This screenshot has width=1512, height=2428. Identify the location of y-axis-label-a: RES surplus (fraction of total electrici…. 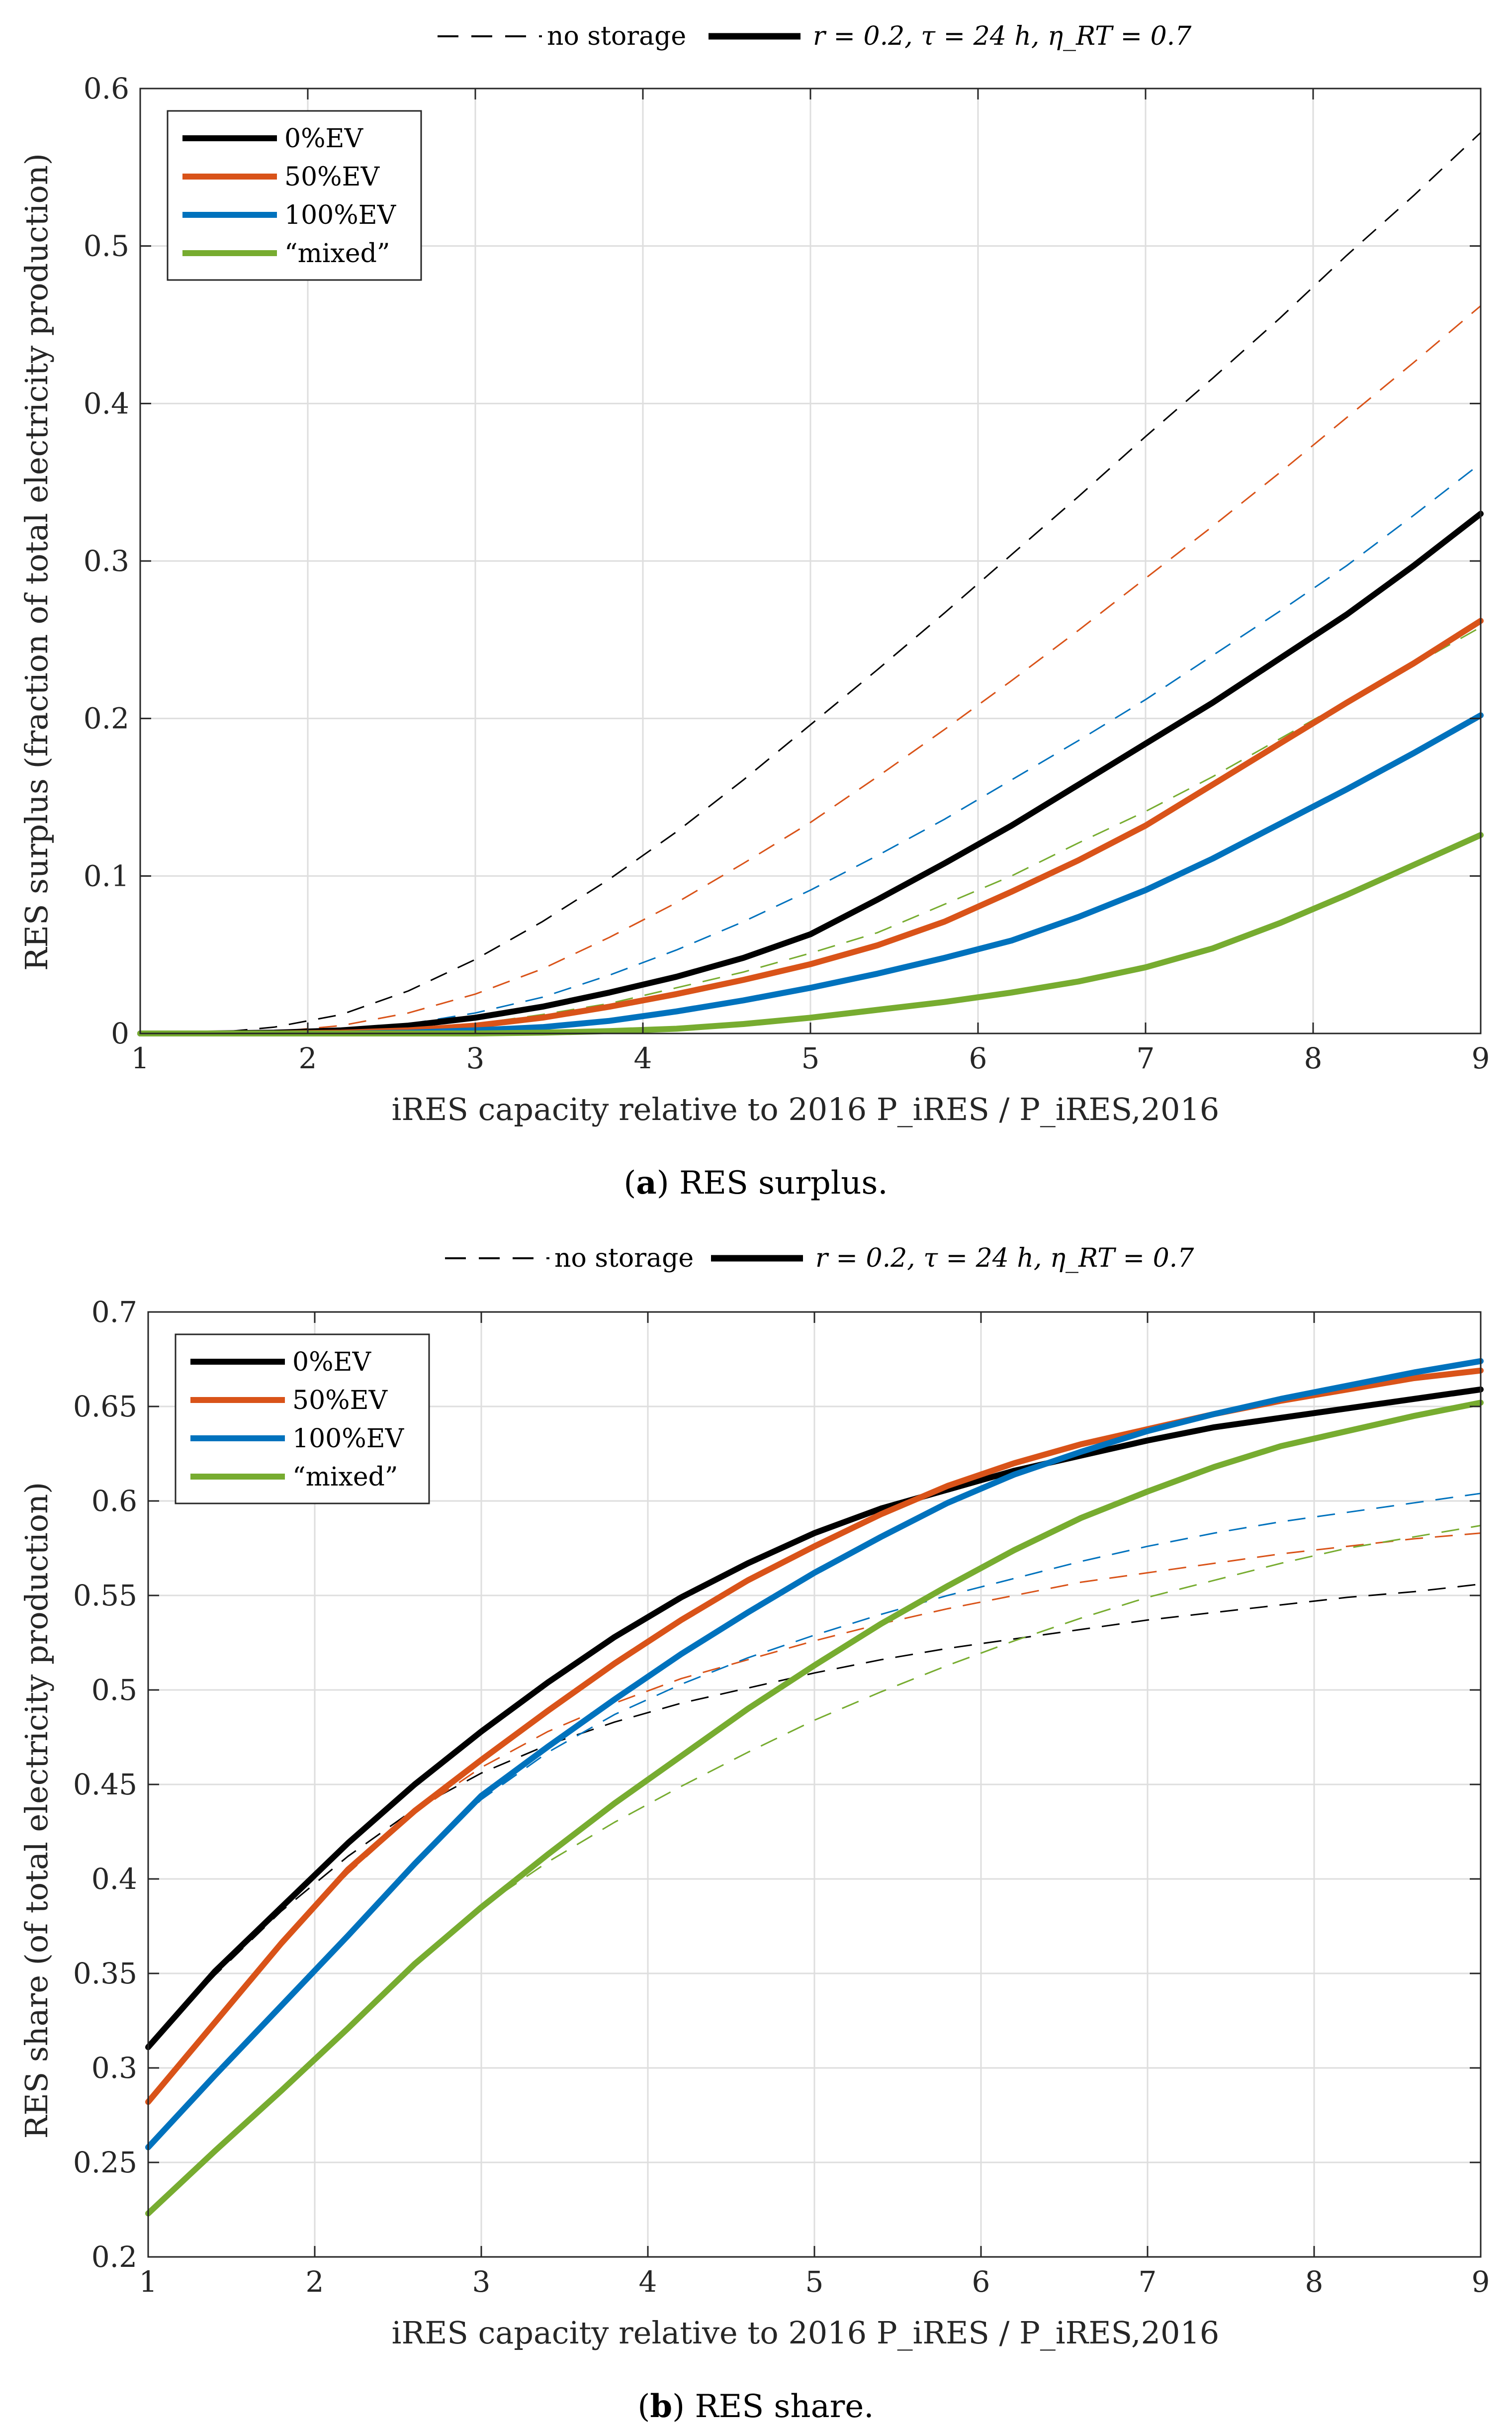
(36, 562).